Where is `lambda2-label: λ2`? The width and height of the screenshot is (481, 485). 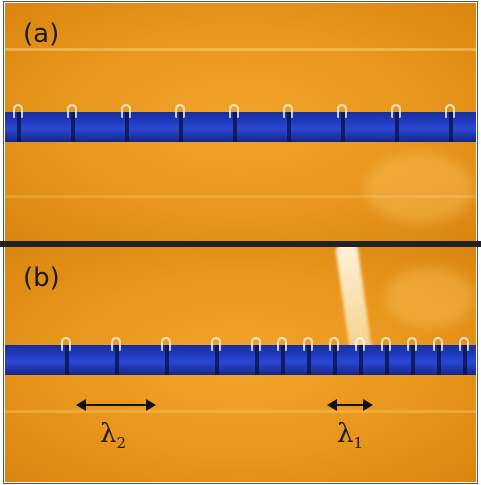 lambda2-label: λ2 is located at coordinates (113, 436).